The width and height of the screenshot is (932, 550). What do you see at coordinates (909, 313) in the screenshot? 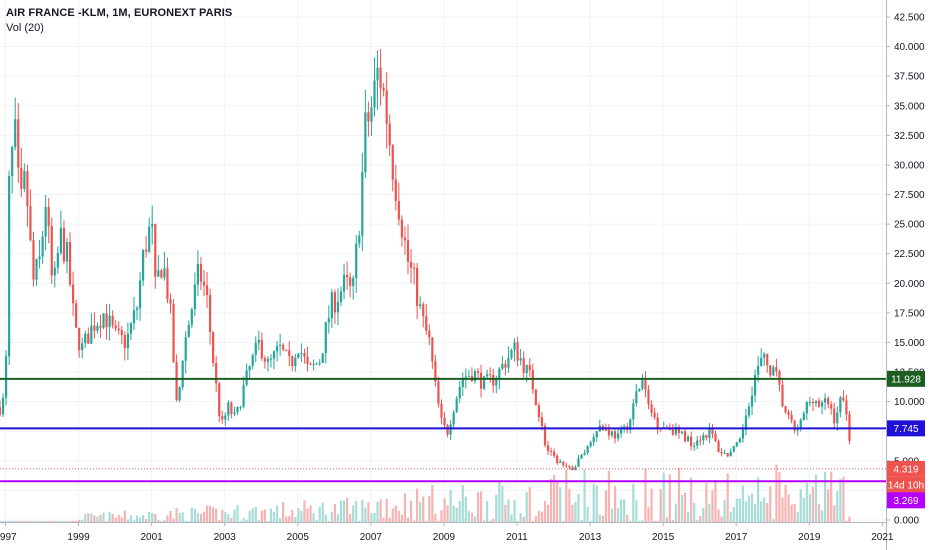
I see `y-tick-label: 17.500` at bounding box center [909, 313].